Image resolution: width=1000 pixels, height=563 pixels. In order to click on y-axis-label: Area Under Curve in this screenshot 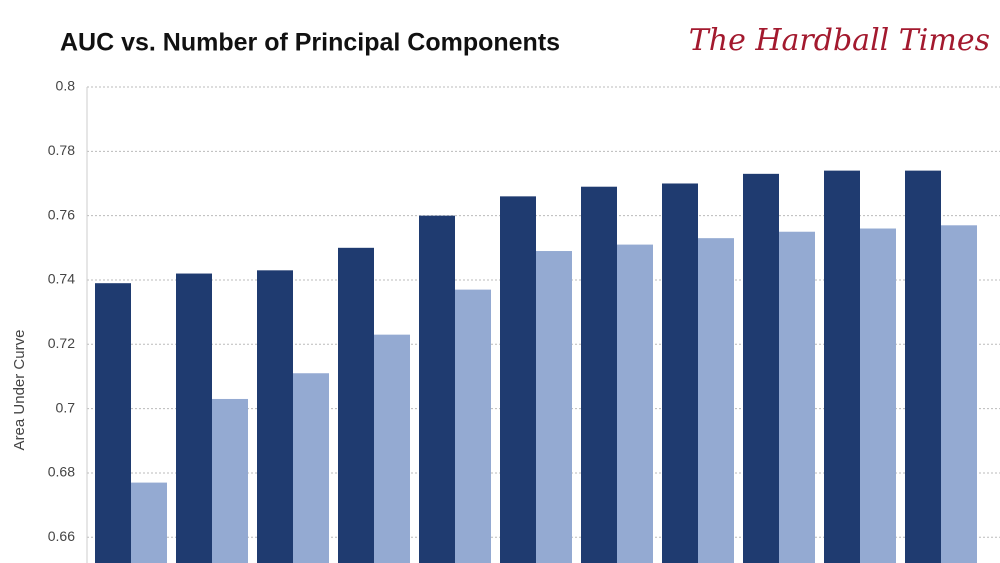, I will do `click(19, 390)`.